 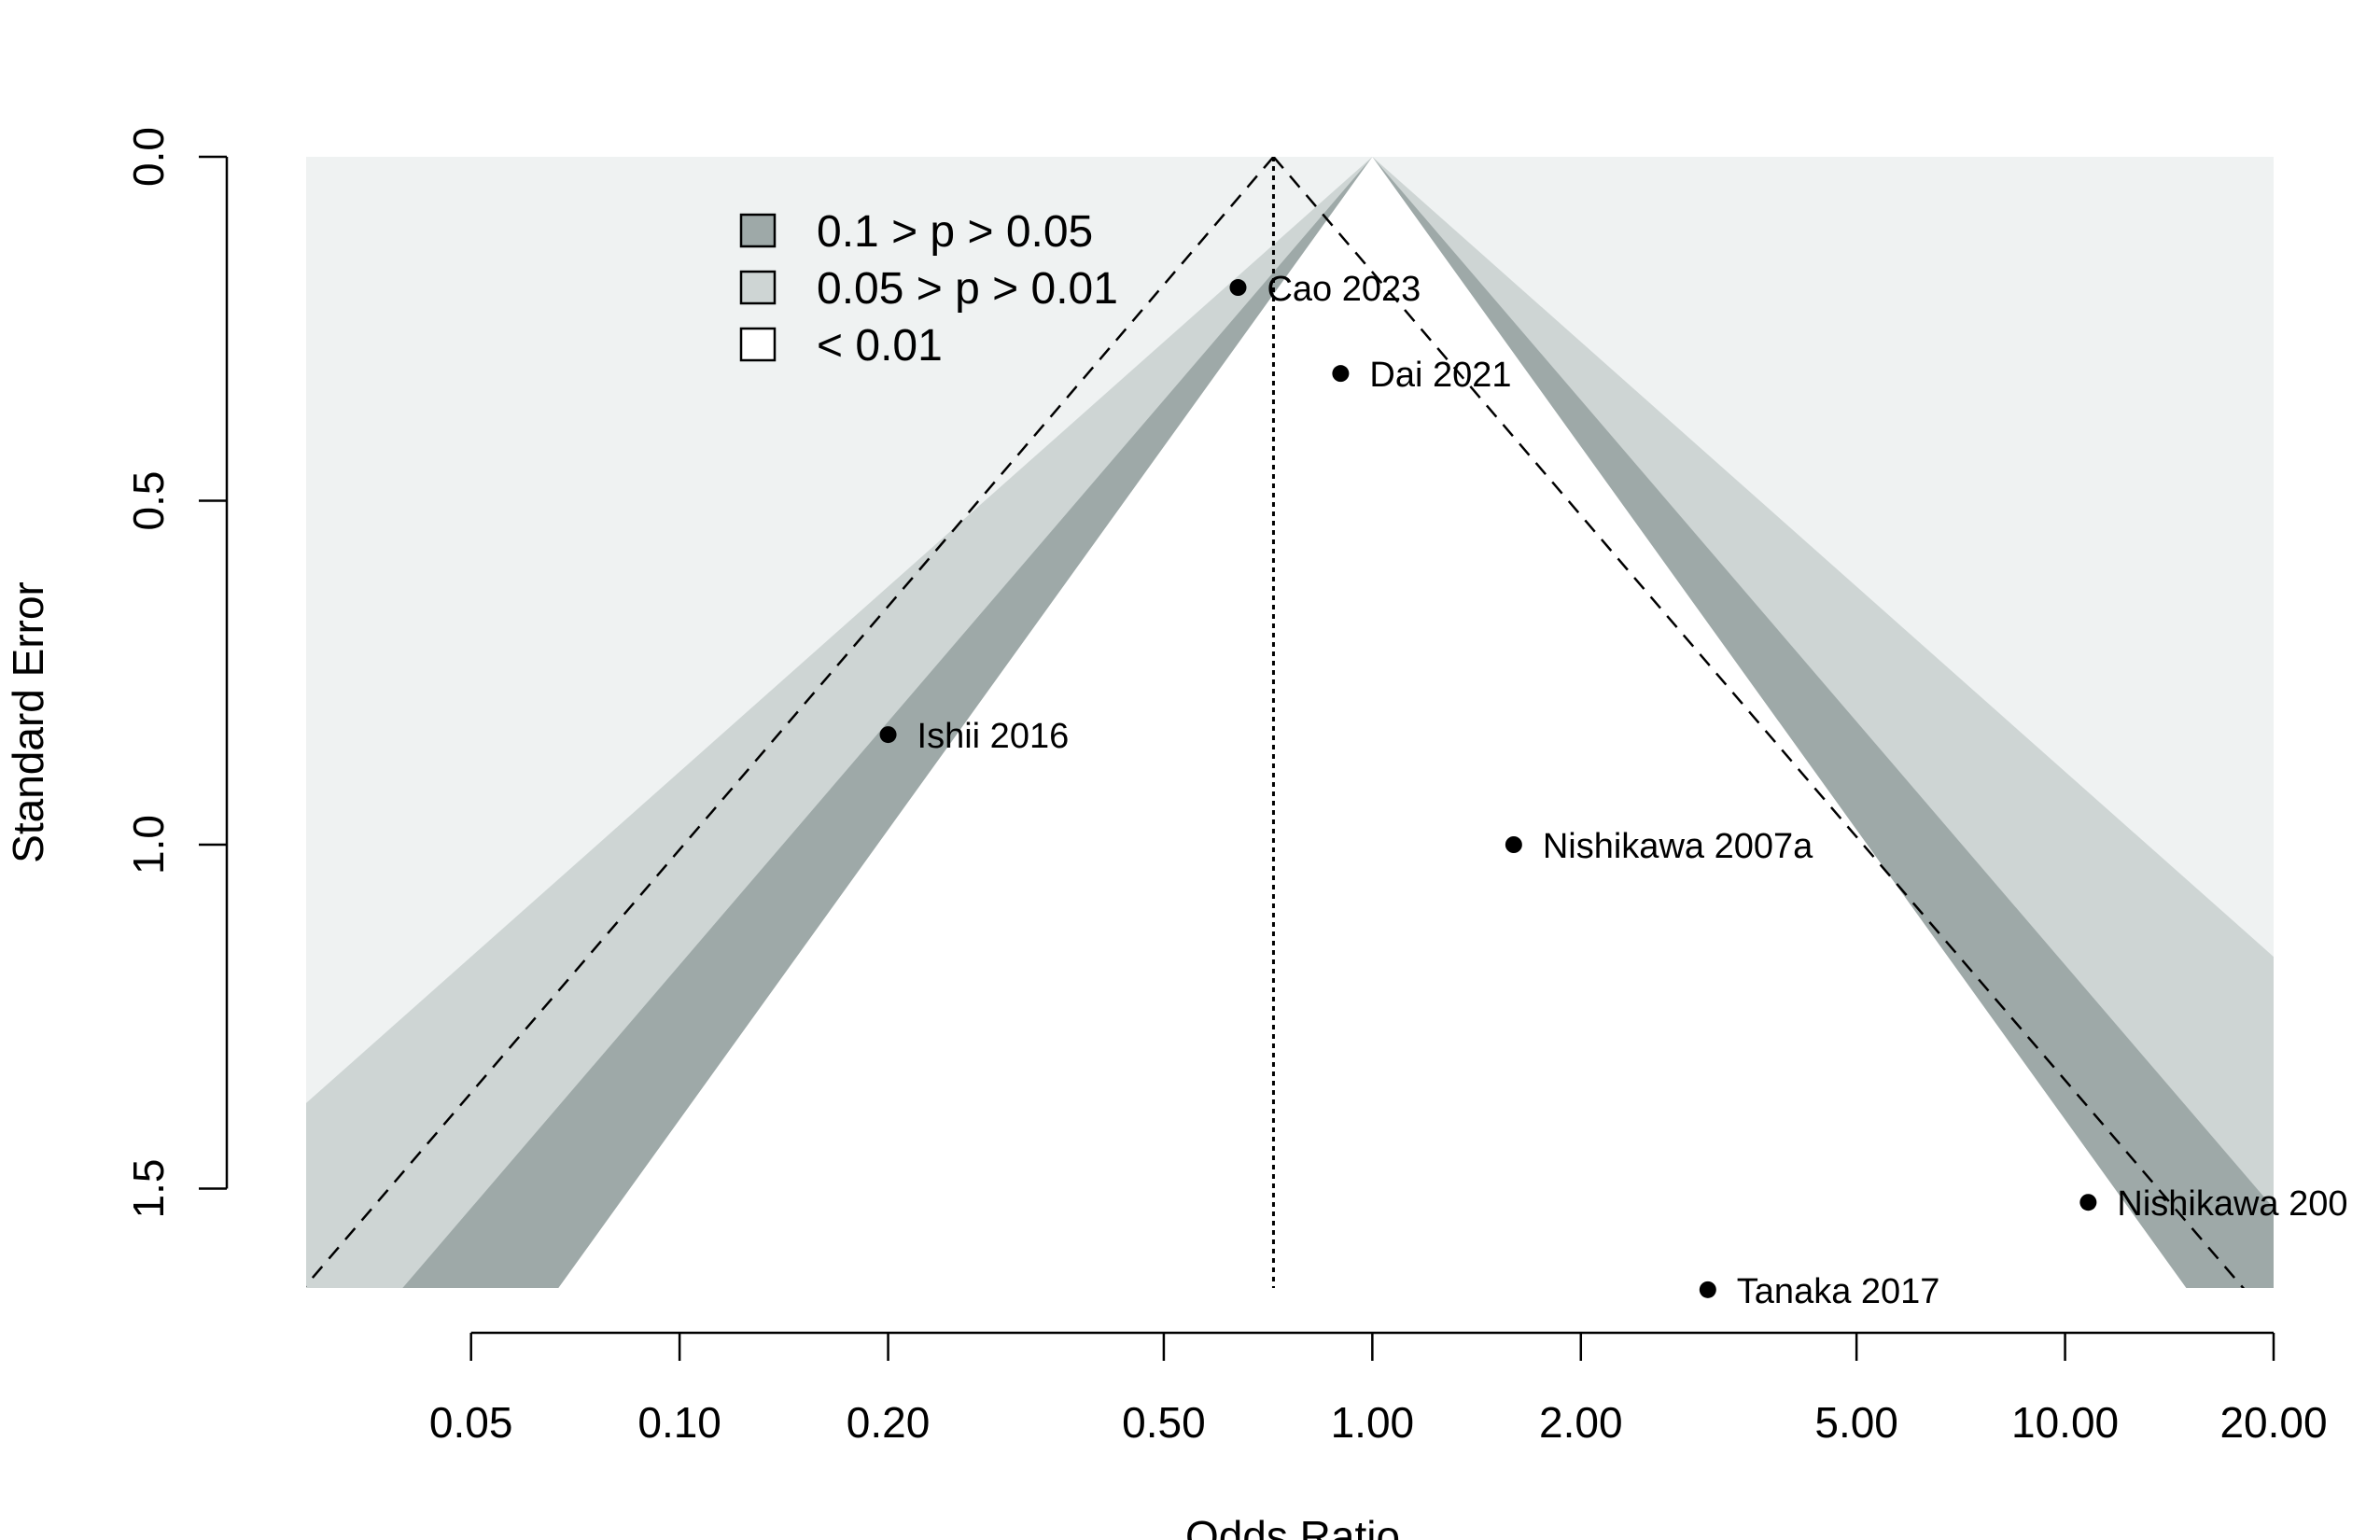 I want to click on y-tick-label: 0.0, so click(x=148, y=157).